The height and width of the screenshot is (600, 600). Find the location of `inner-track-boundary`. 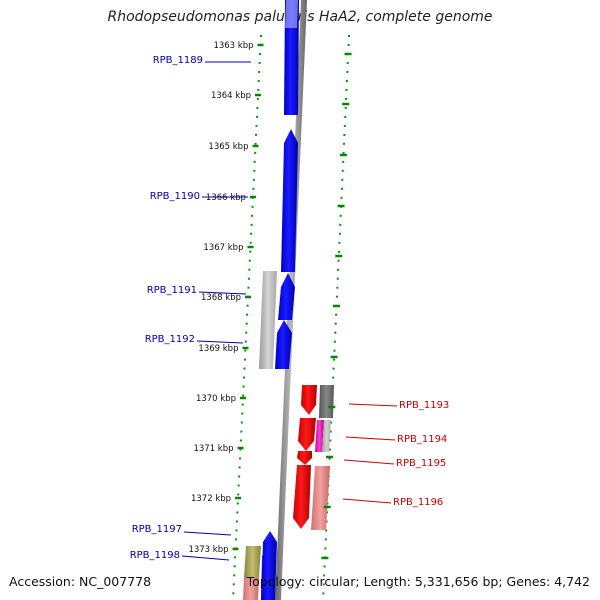

inner-track-boundary is located at coordinates (247, 317).